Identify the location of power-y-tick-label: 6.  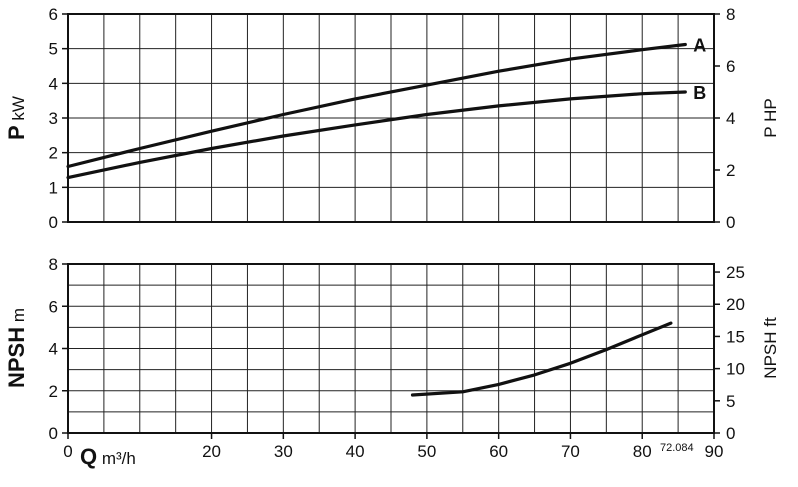
(53, 14).